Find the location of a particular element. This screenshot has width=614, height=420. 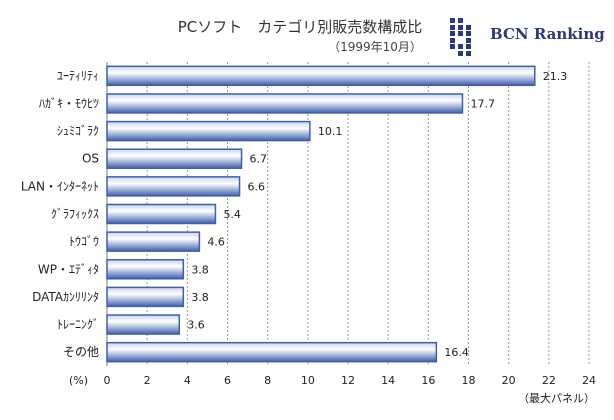

bcn-ranking-logo: BCN Ranking is located at coordinates (531, 37).